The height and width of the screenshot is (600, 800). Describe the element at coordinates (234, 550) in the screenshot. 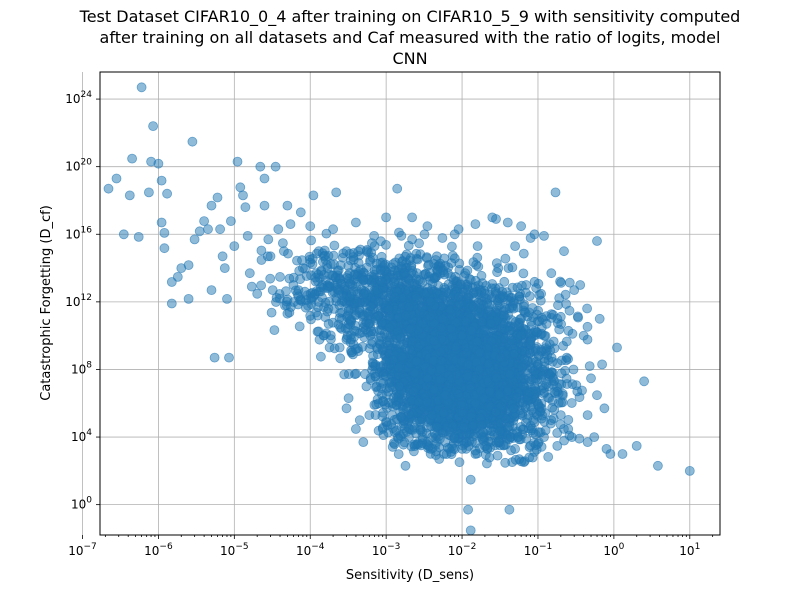

I see `x-tick-label: 10−5` at that location.